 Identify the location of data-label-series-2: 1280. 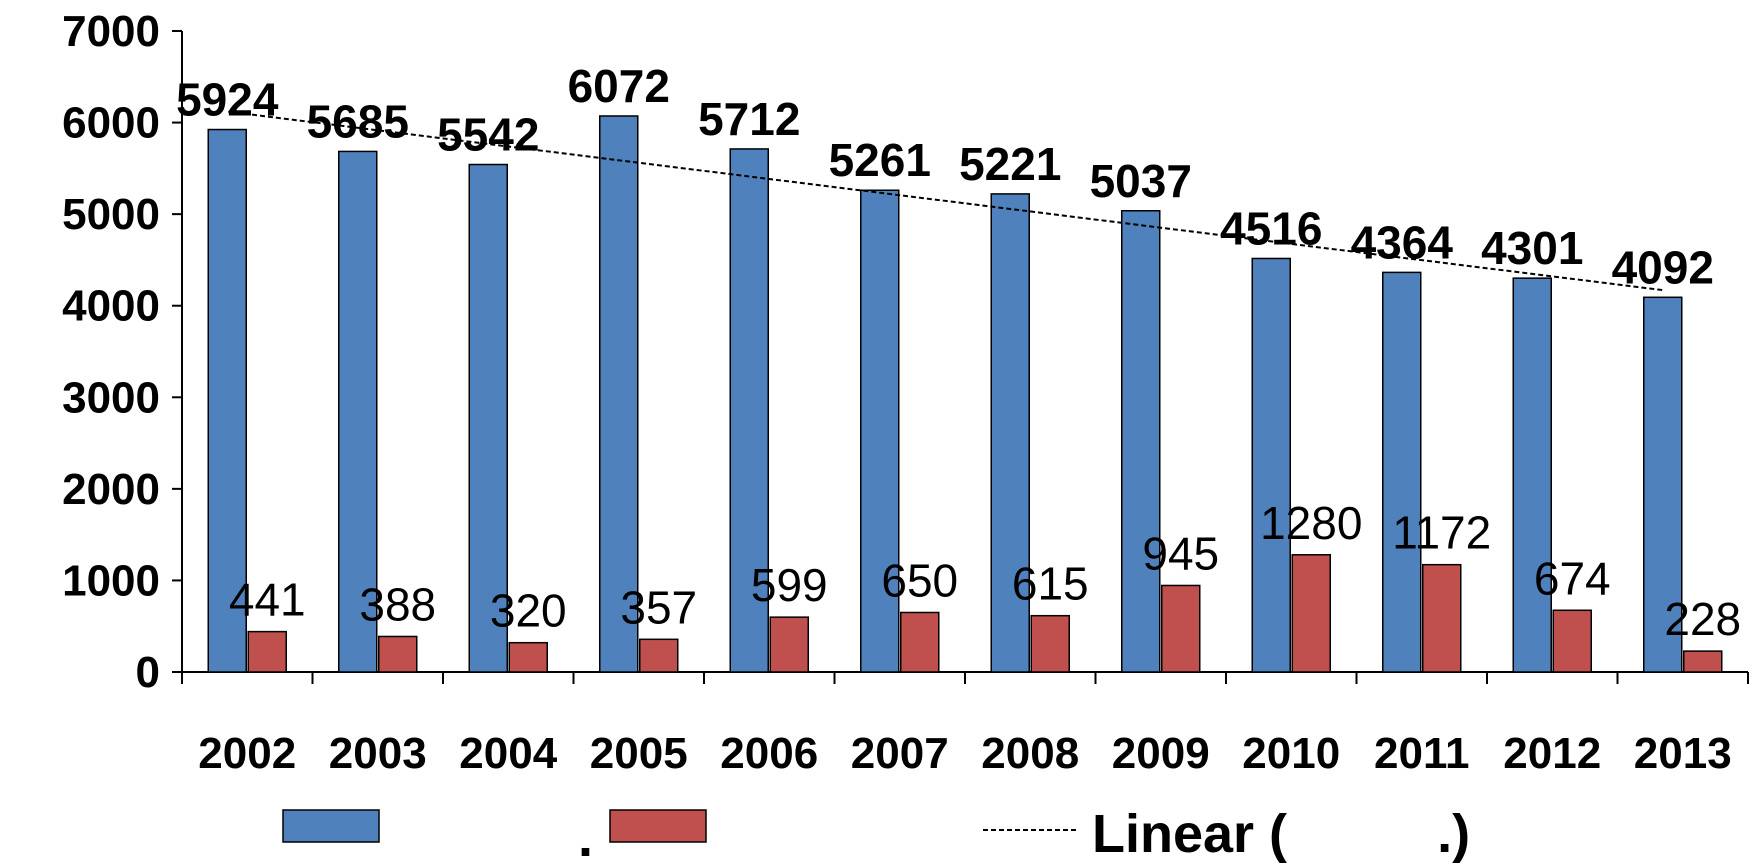
(1311, 523).